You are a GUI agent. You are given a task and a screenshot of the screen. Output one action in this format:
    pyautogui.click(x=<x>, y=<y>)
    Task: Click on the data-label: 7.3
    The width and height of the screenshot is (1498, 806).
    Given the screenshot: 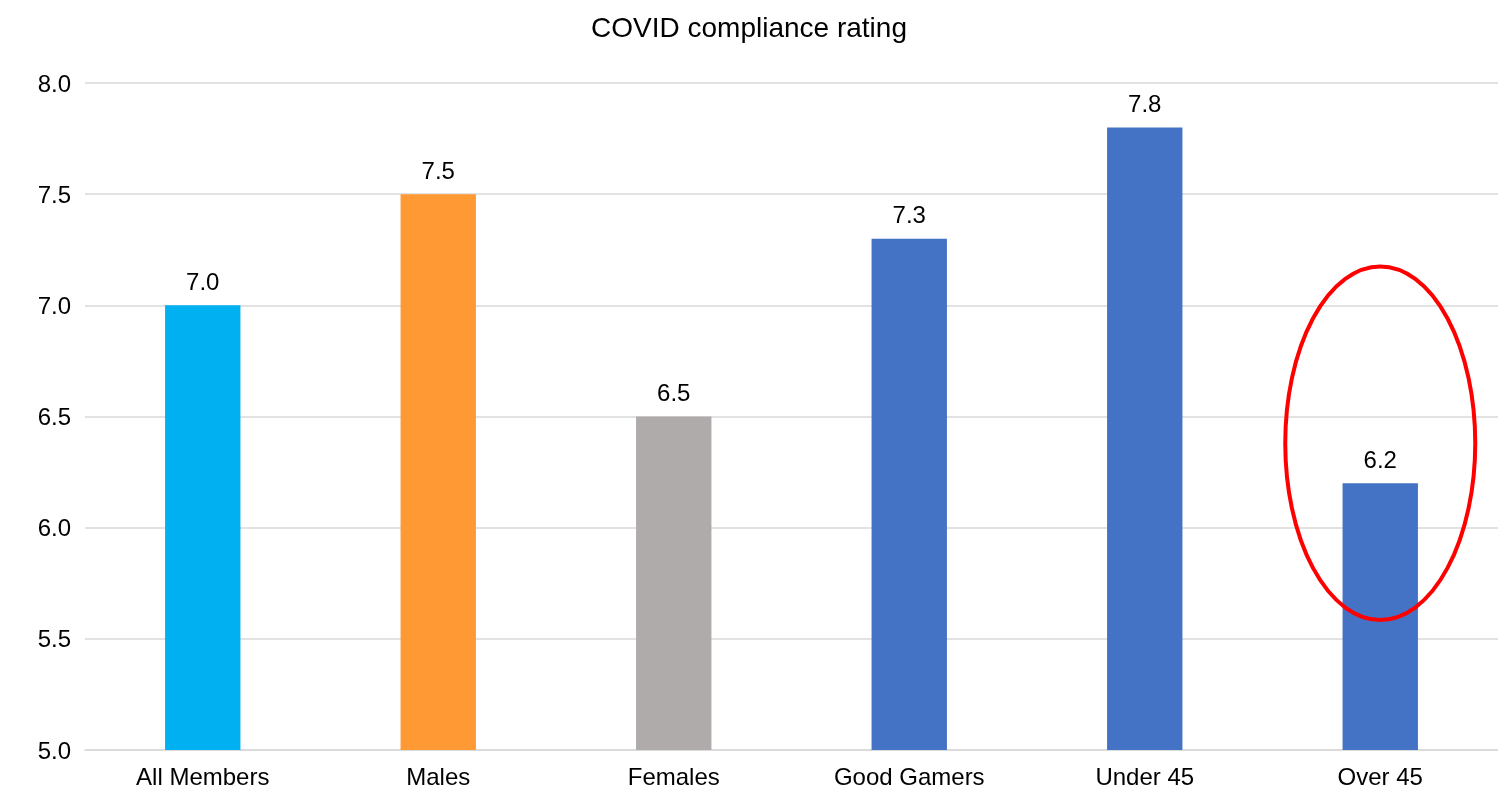 What is the action you would take?
    pyautogui.click(x=909, y=215)
    